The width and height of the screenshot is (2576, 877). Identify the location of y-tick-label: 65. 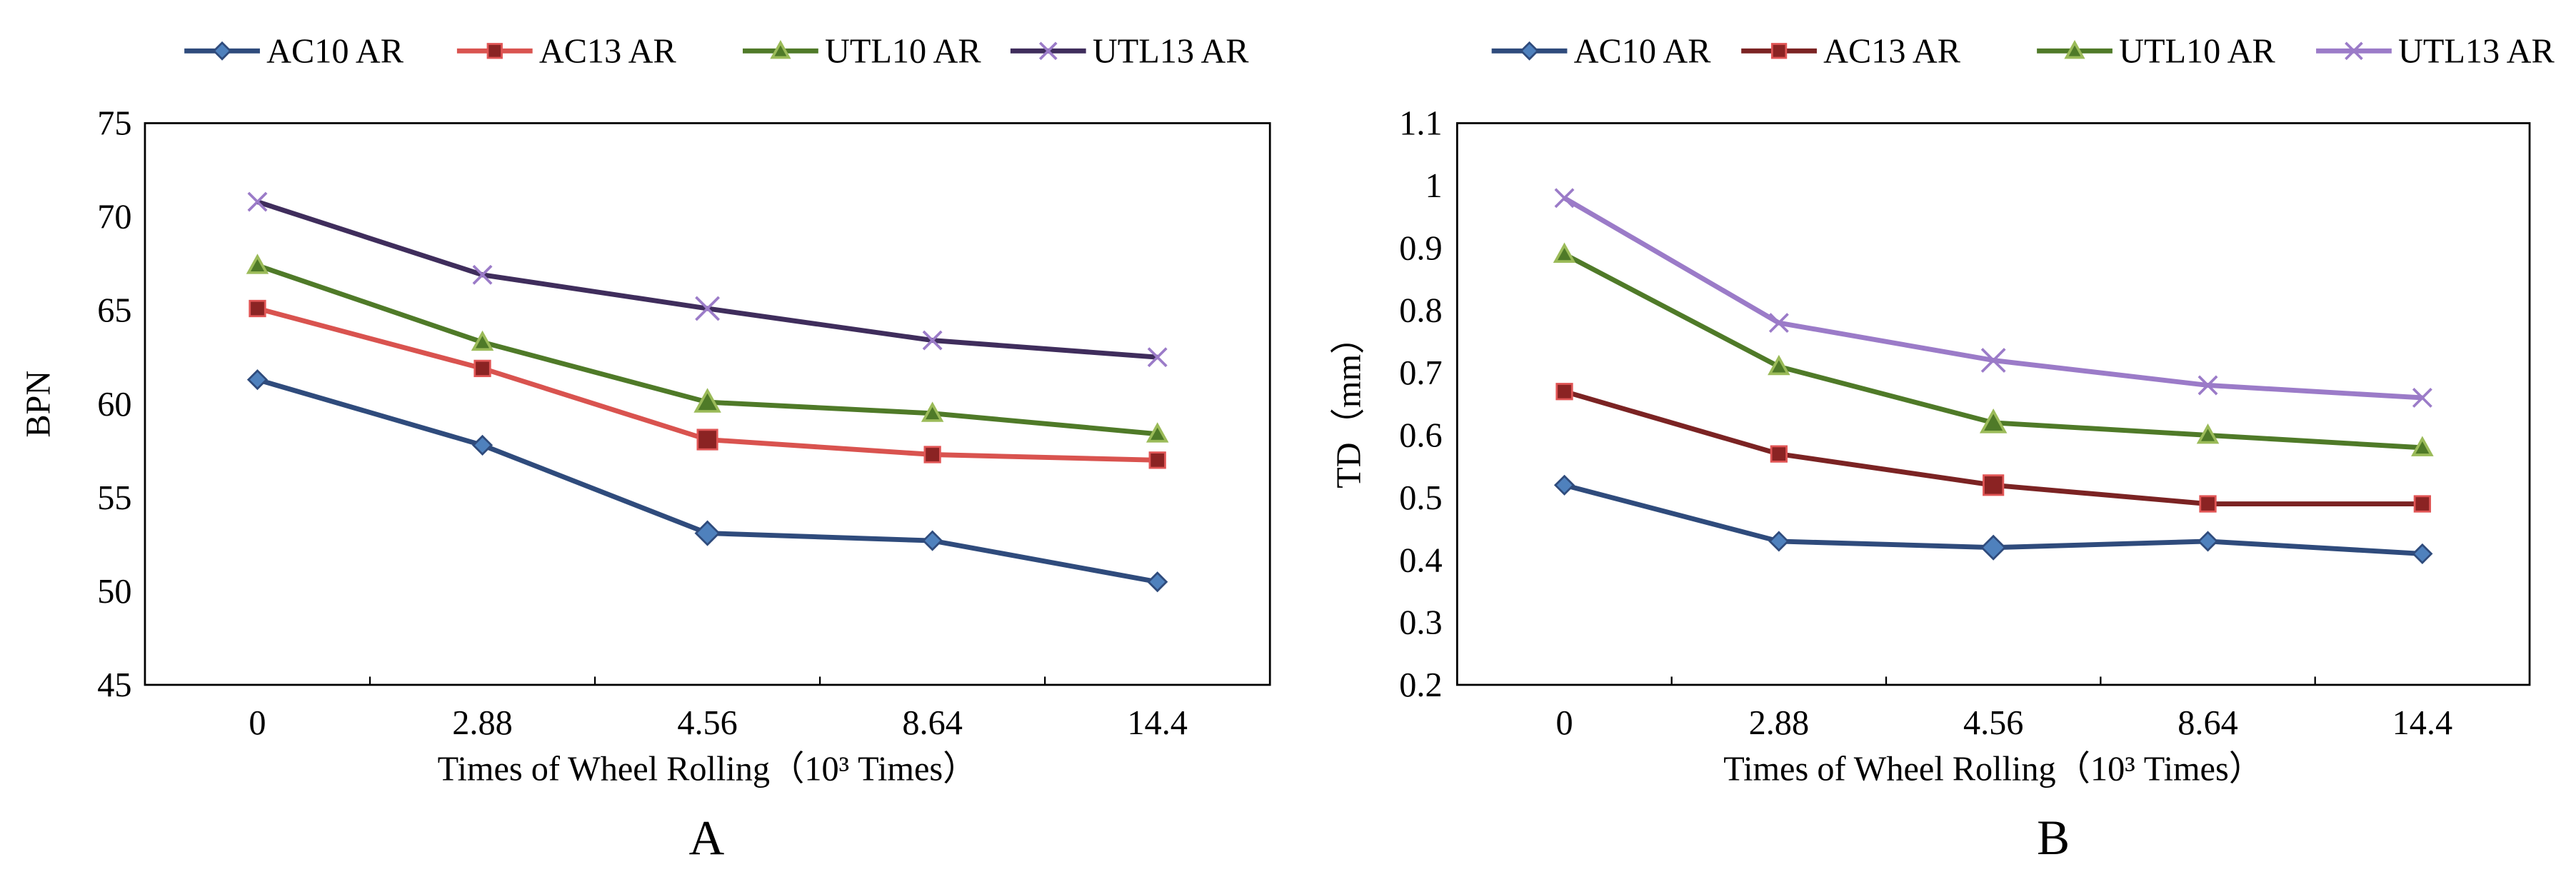
(114, 311).